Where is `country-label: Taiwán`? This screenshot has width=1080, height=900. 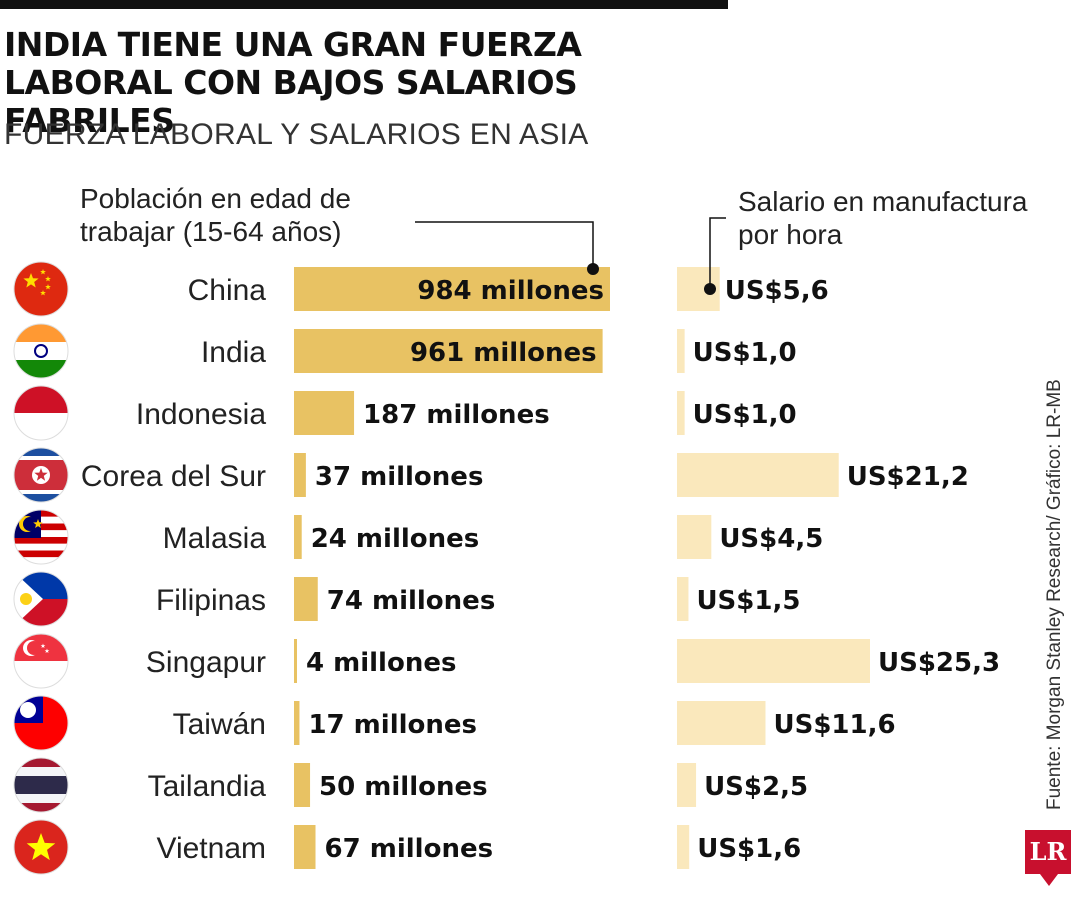 country-label: Taiwán is located at coordinates (219, 724).